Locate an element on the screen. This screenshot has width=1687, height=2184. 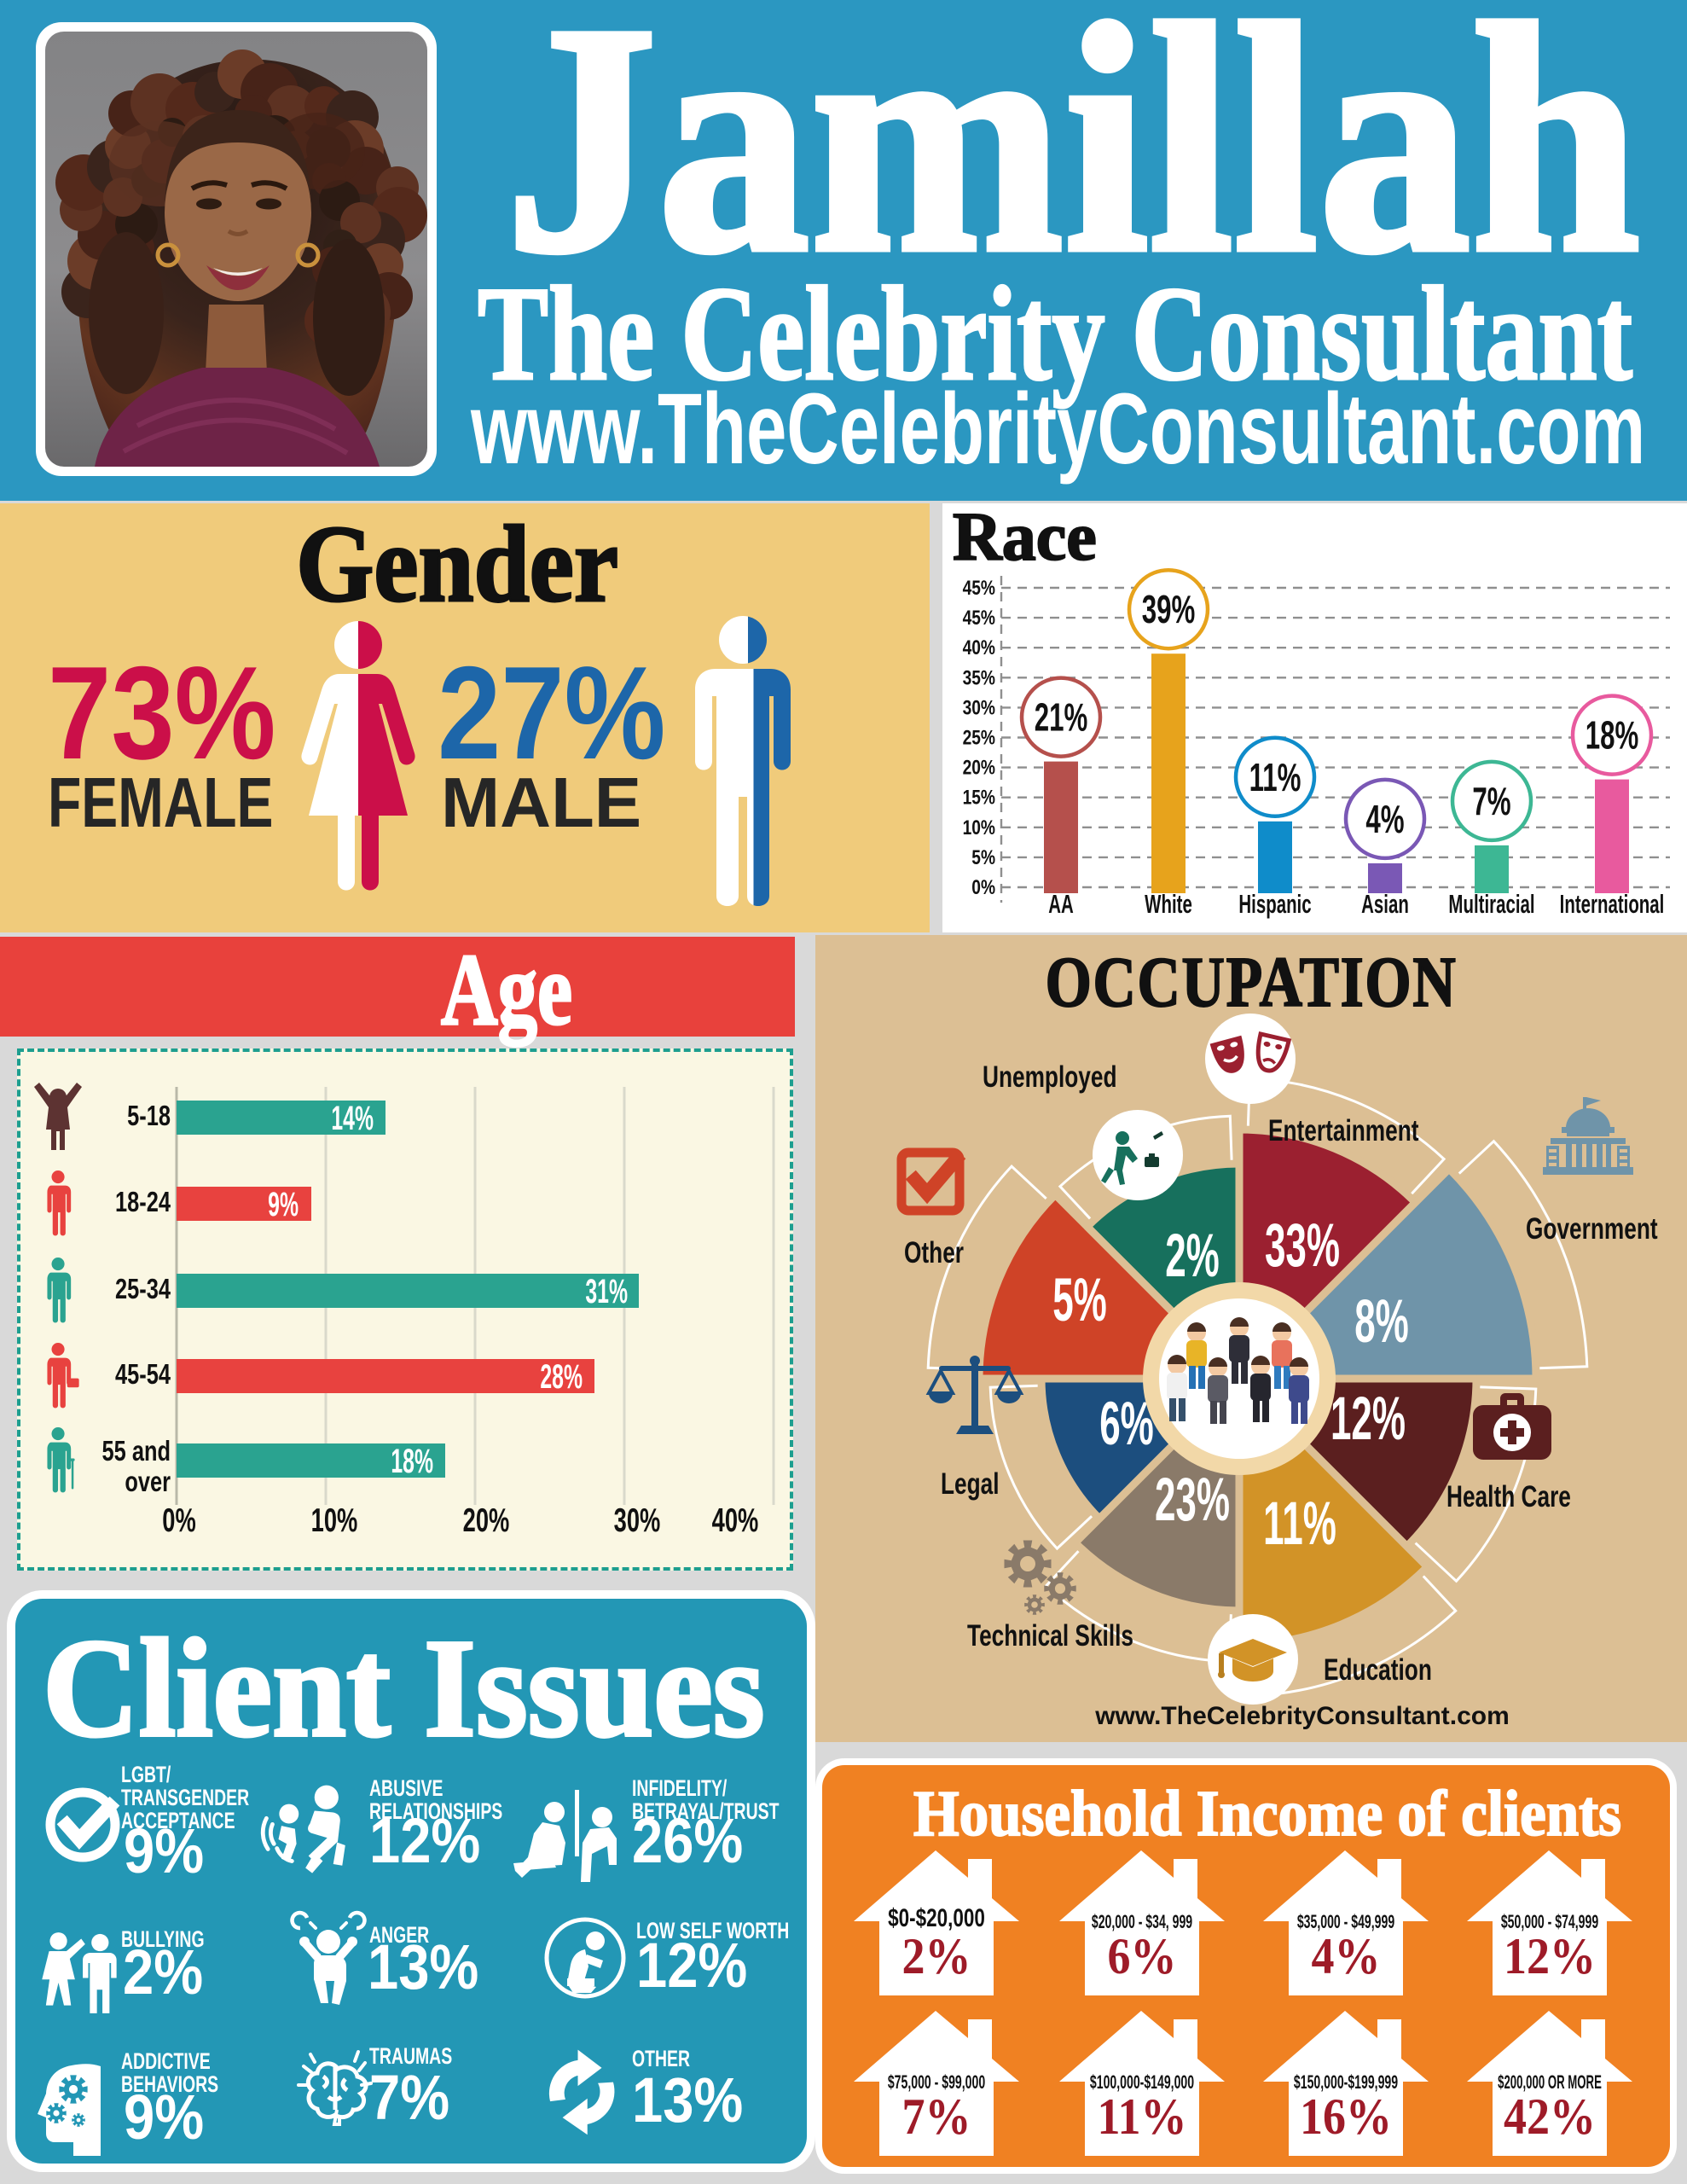
svg-text: 23% is located at coordinates (1193, 1499).